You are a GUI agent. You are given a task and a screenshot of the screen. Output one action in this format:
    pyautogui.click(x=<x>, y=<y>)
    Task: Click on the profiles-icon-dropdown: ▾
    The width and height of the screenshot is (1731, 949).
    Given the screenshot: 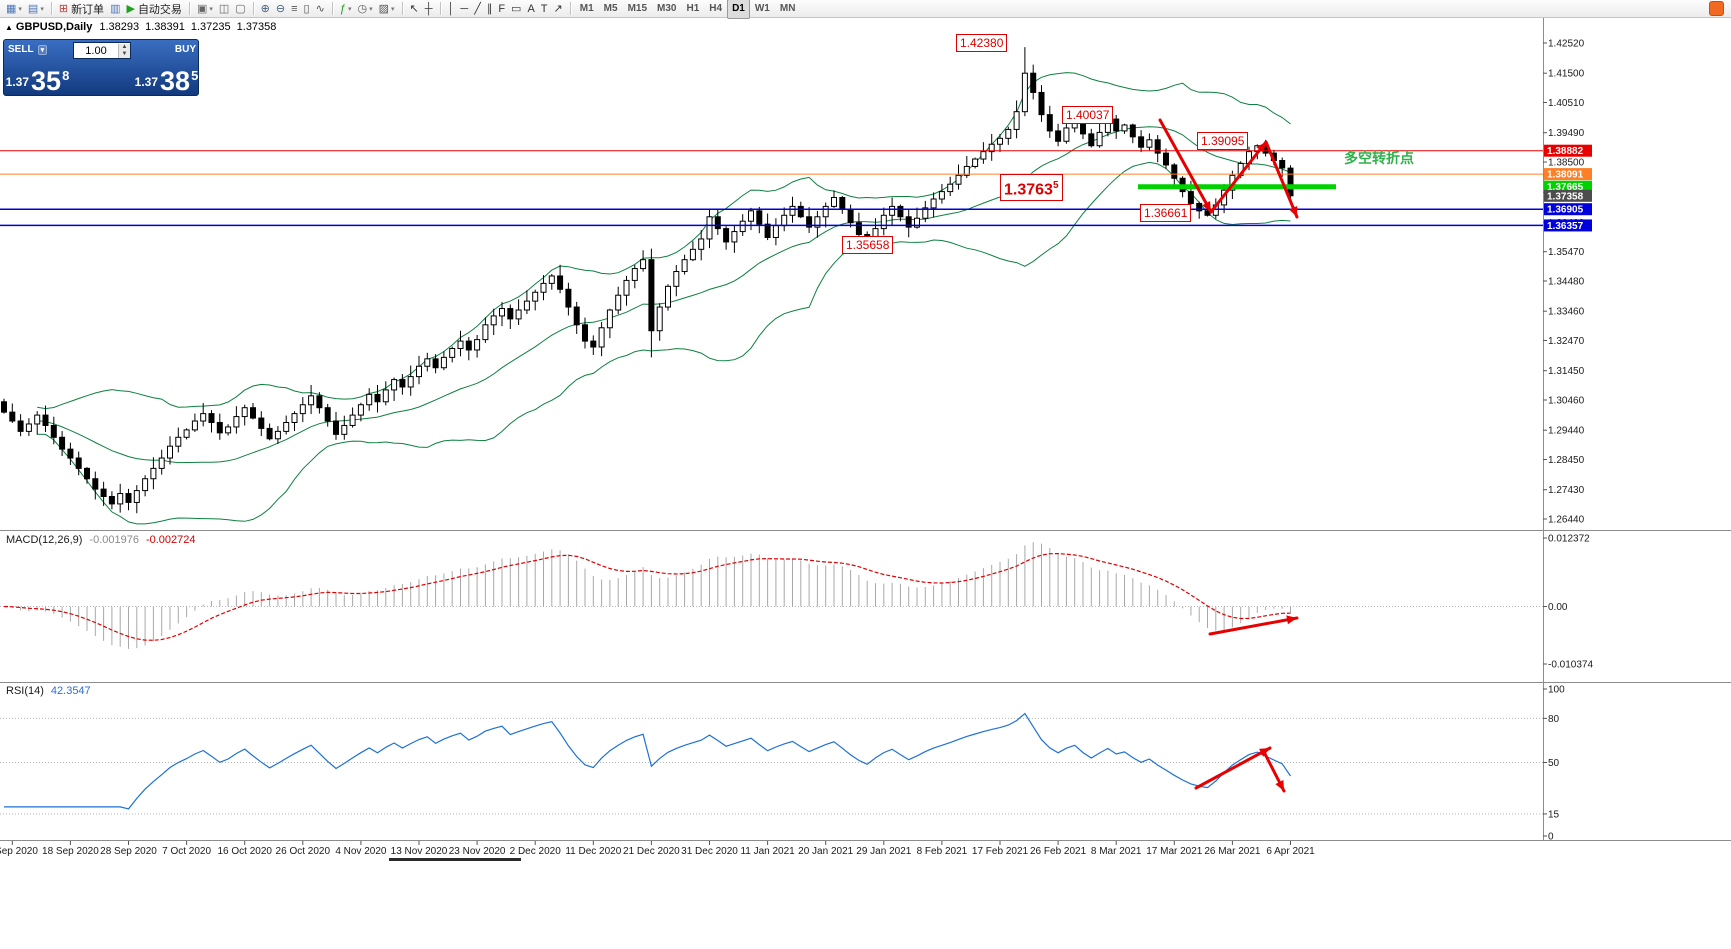 What is the action you would take?
    pyautogui.click(x=42, y=9)
    